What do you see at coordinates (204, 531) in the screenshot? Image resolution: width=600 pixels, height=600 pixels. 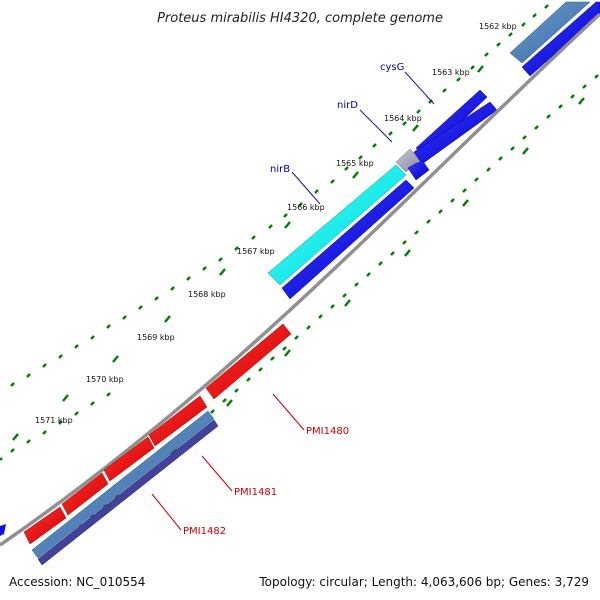 I see `gene-label-PMI1482: PMI1482` at bounding box center [204, 531].